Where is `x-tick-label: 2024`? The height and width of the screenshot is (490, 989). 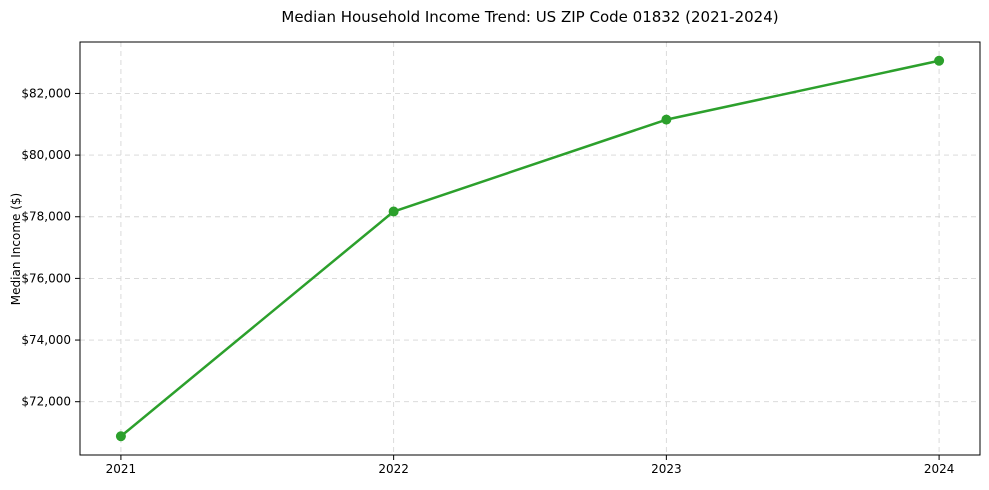
x-tick-label: 2024 is located at coordinates (939, 469).